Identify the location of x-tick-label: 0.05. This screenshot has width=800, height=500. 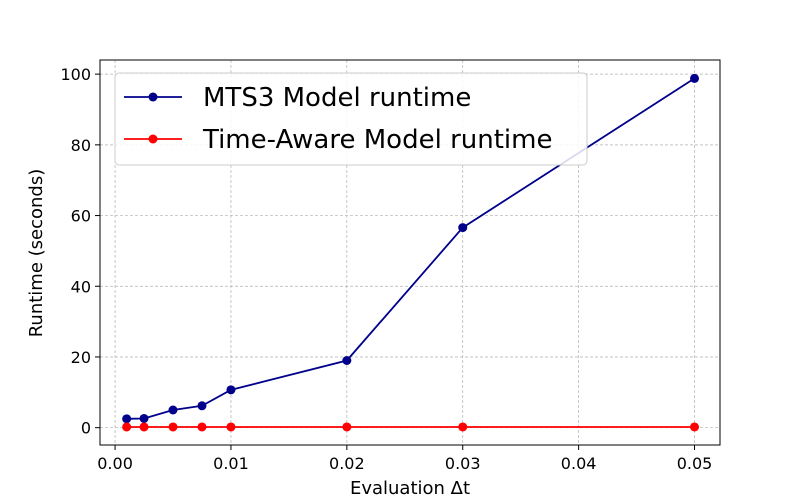
(695, 463).